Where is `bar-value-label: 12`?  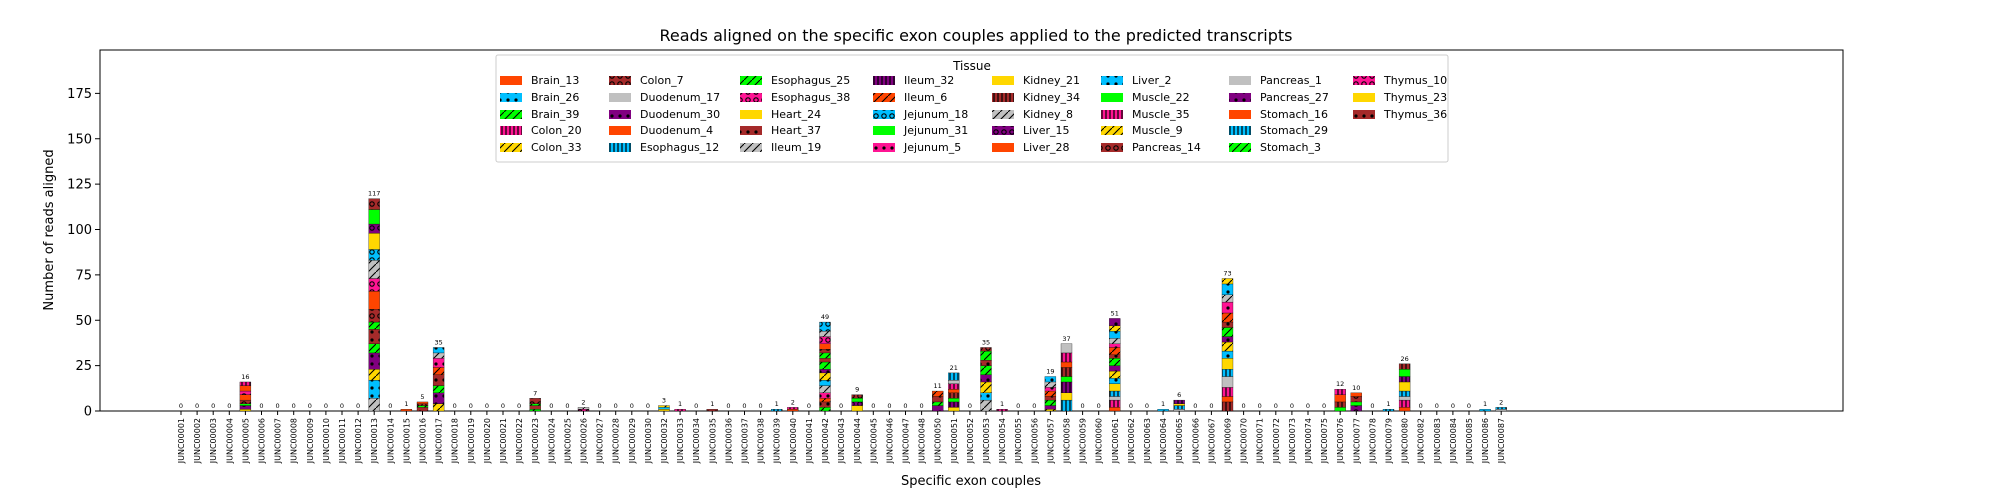
bar-value-label: 12 is located at coordinates (1340, 384).